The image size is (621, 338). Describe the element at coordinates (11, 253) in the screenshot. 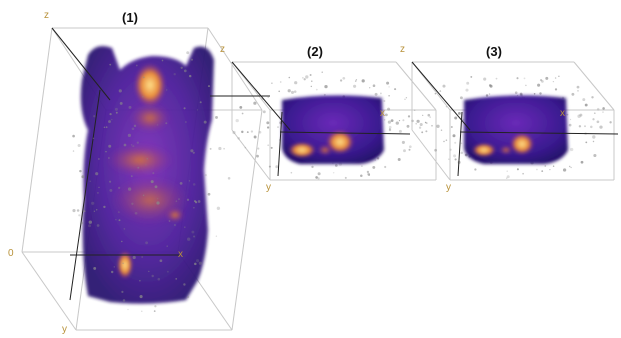

I see `origin-axis-label: 0` at that location.